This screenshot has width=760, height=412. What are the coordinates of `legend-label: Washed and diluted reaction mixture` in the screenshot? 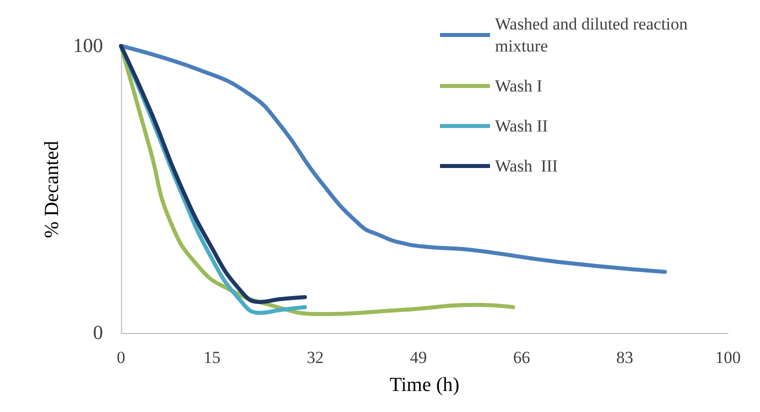 It's located at (593, 35).